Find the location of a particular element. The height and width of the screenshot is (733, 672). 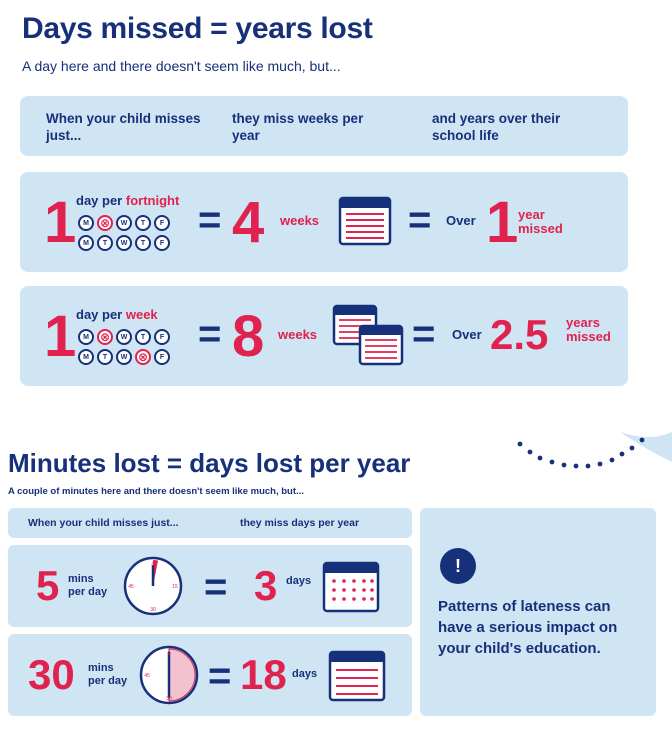

thirty-mins-unit: mins per day is located at coordinates (108, 674).